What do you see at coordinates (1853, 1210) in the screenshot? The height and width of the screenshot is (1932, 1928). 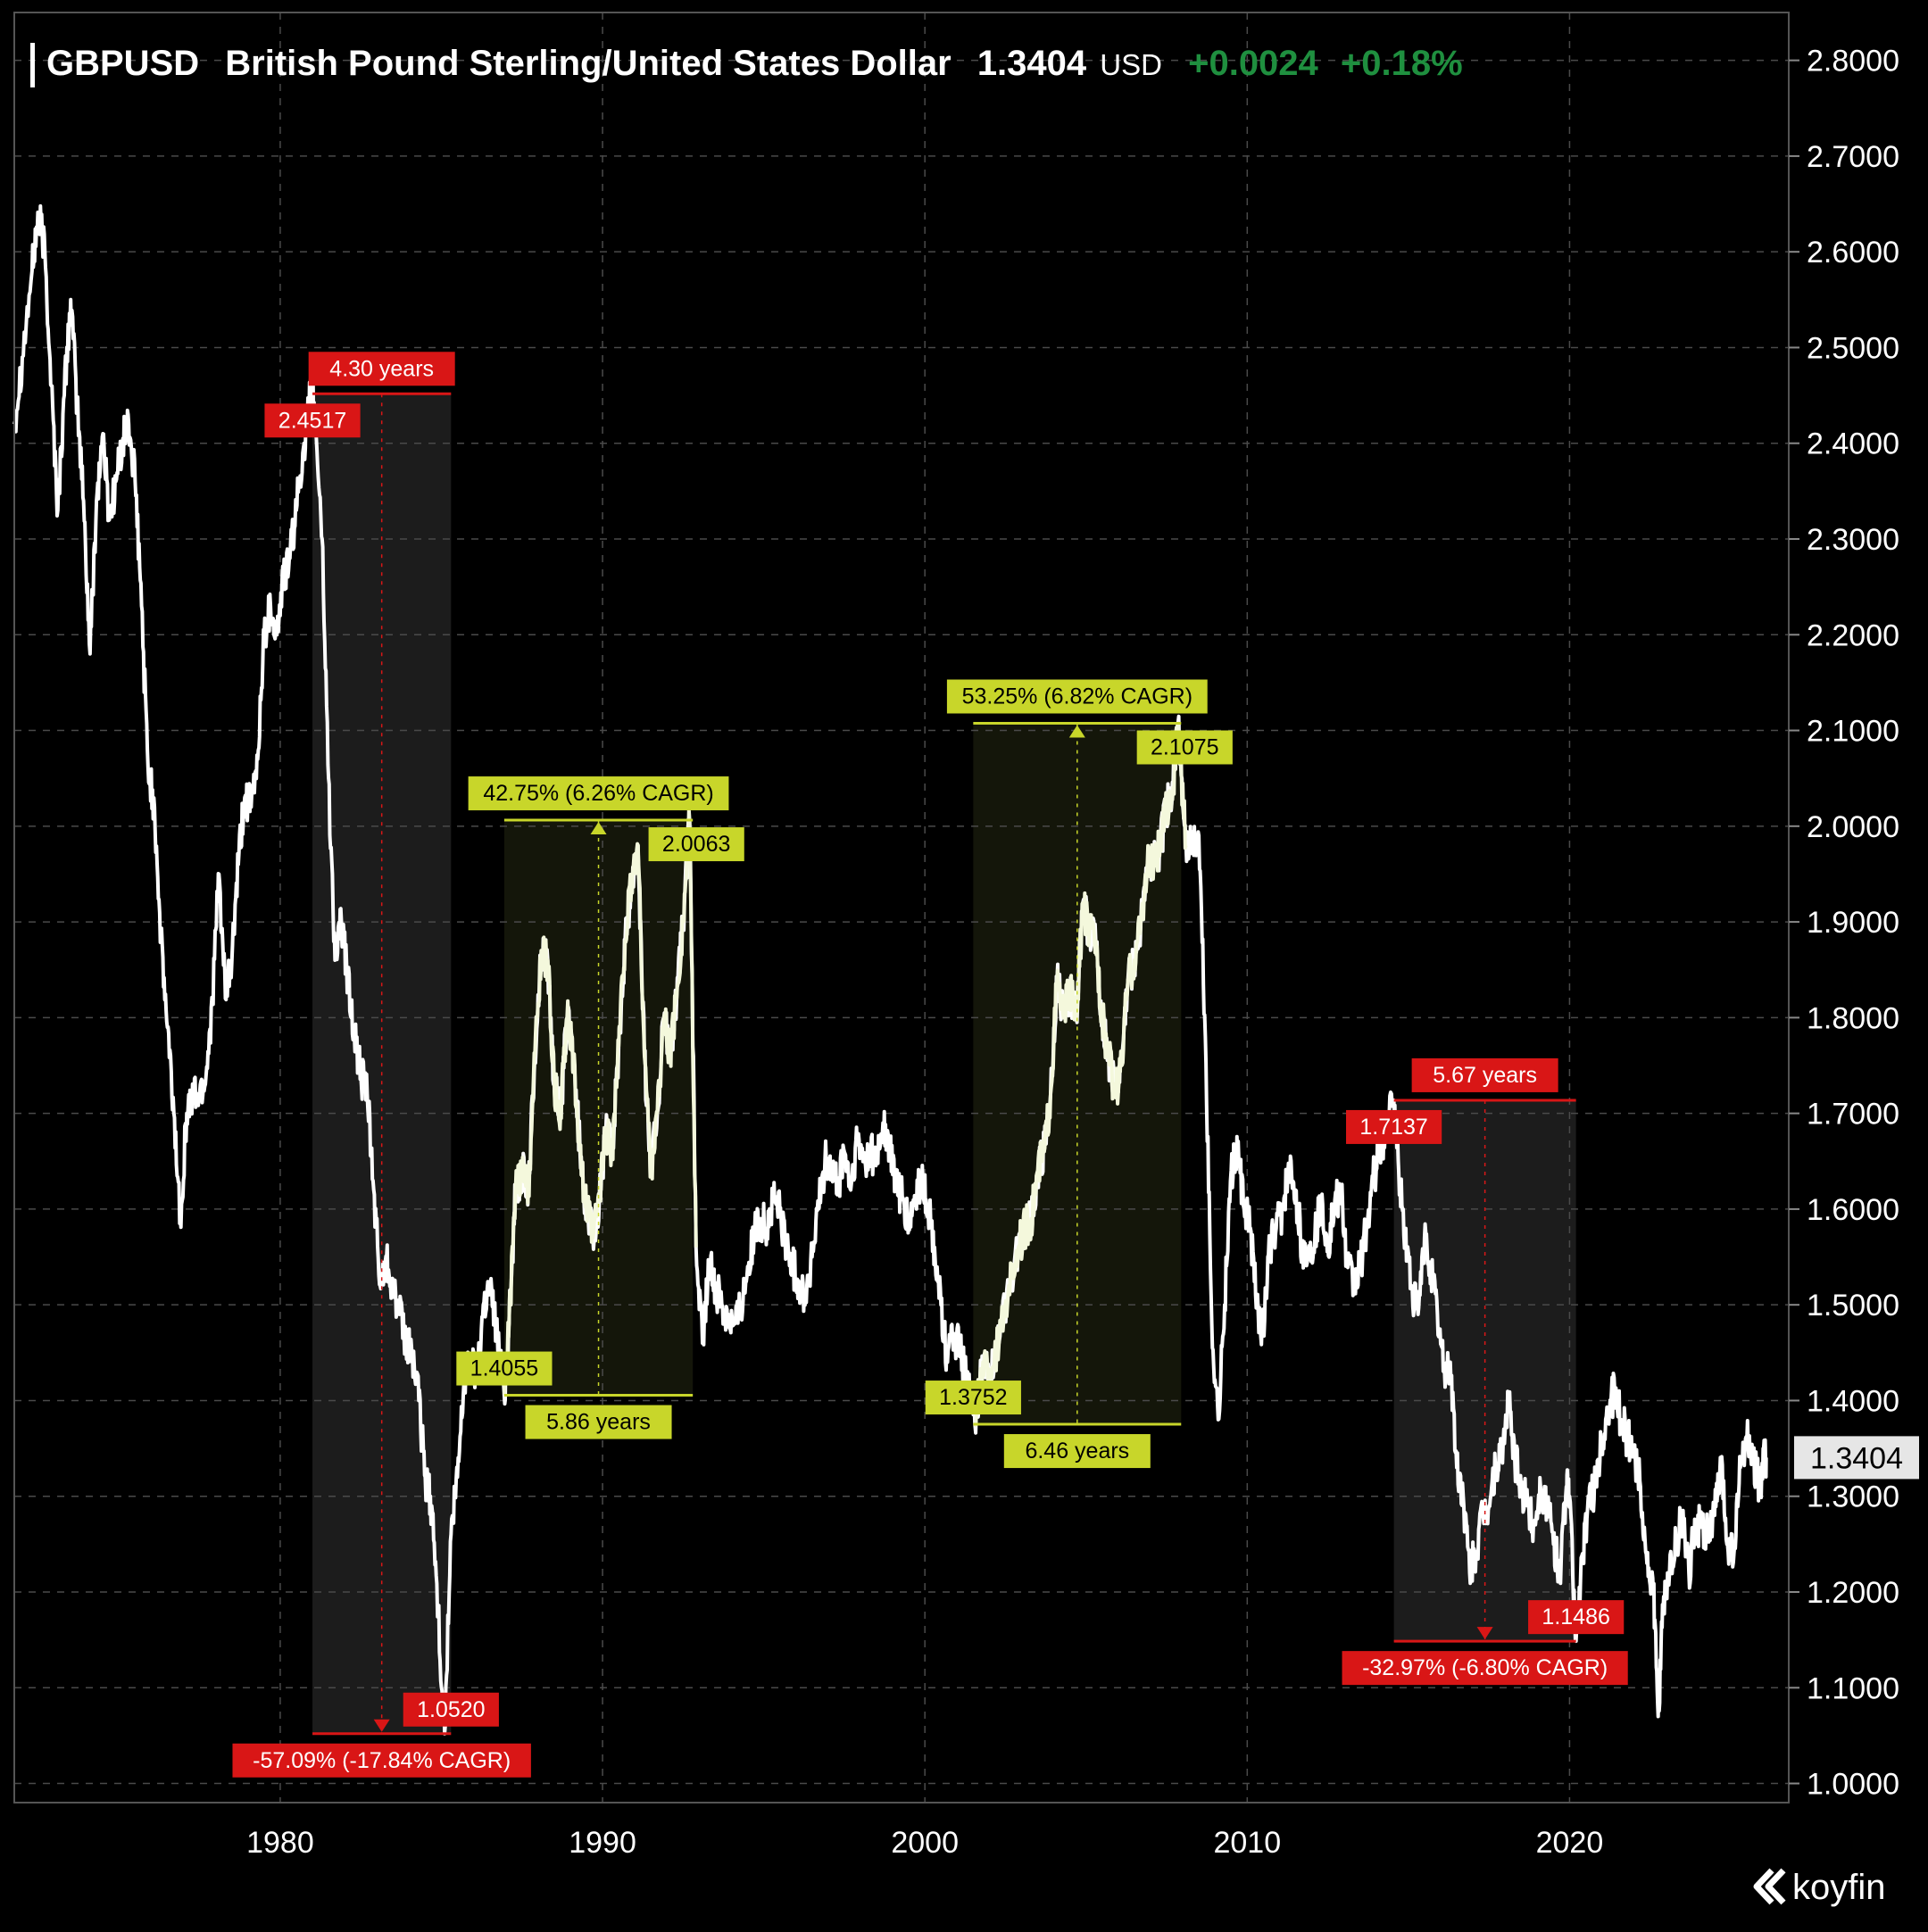 I see `y-tick-label: 1.6000` at bounding box center [1853, 1210].